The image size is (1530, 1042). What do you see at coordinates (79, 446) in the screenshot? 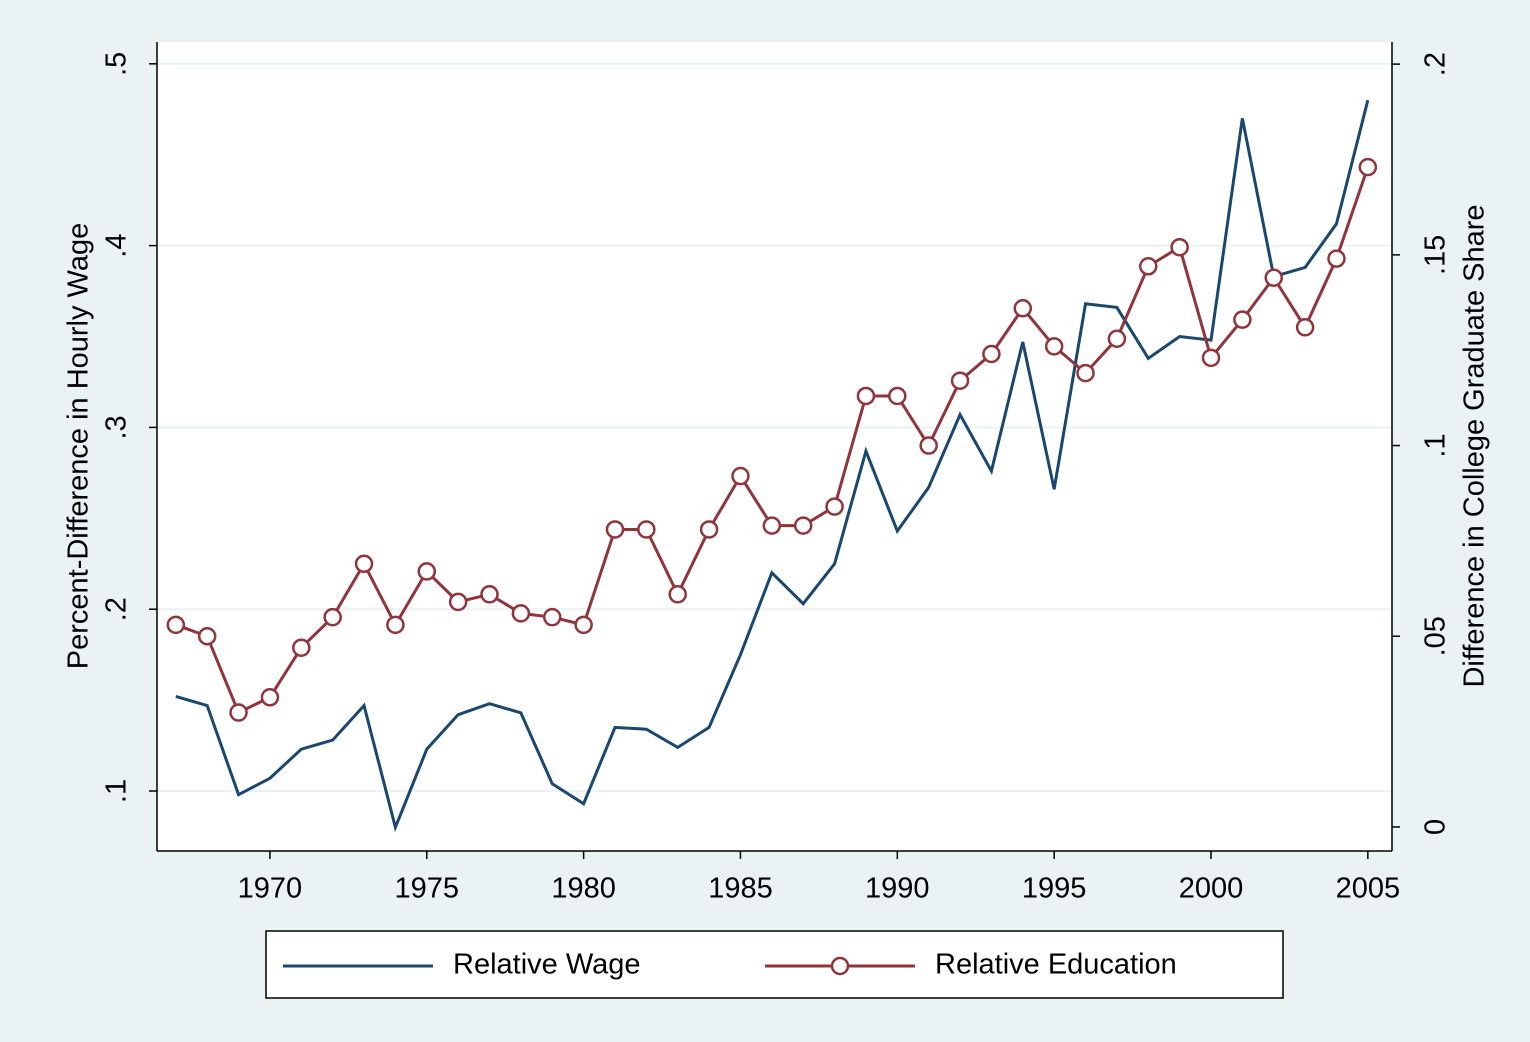
I see `y-axis-title: Percent-Difference in Hourly Wage` at bounding box center [79, 446].